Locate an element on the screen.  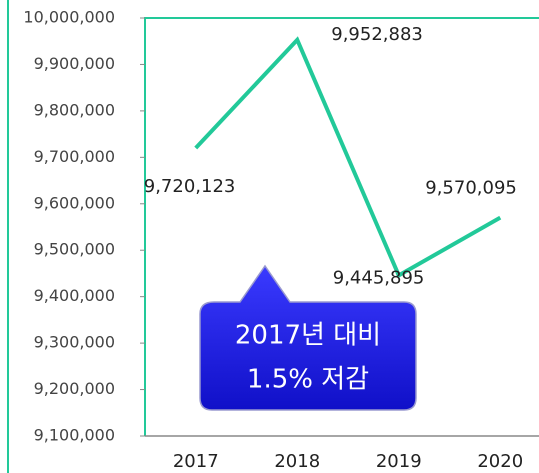
y-tick-label: 9,700,000 is located at coordinates (74, 156).